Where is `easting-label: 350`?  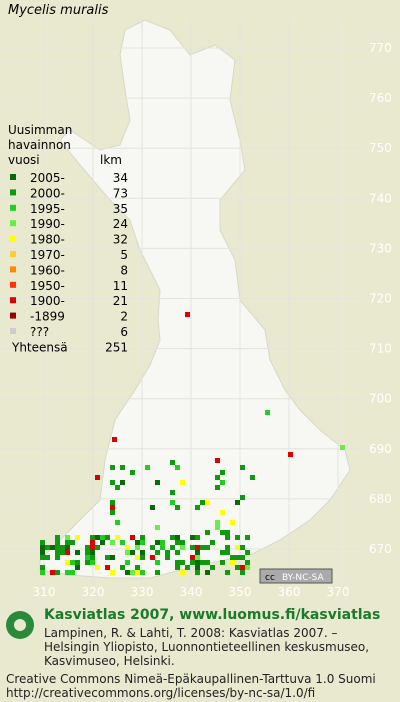 easting-label: 350 is located at coordinates (240, 592).